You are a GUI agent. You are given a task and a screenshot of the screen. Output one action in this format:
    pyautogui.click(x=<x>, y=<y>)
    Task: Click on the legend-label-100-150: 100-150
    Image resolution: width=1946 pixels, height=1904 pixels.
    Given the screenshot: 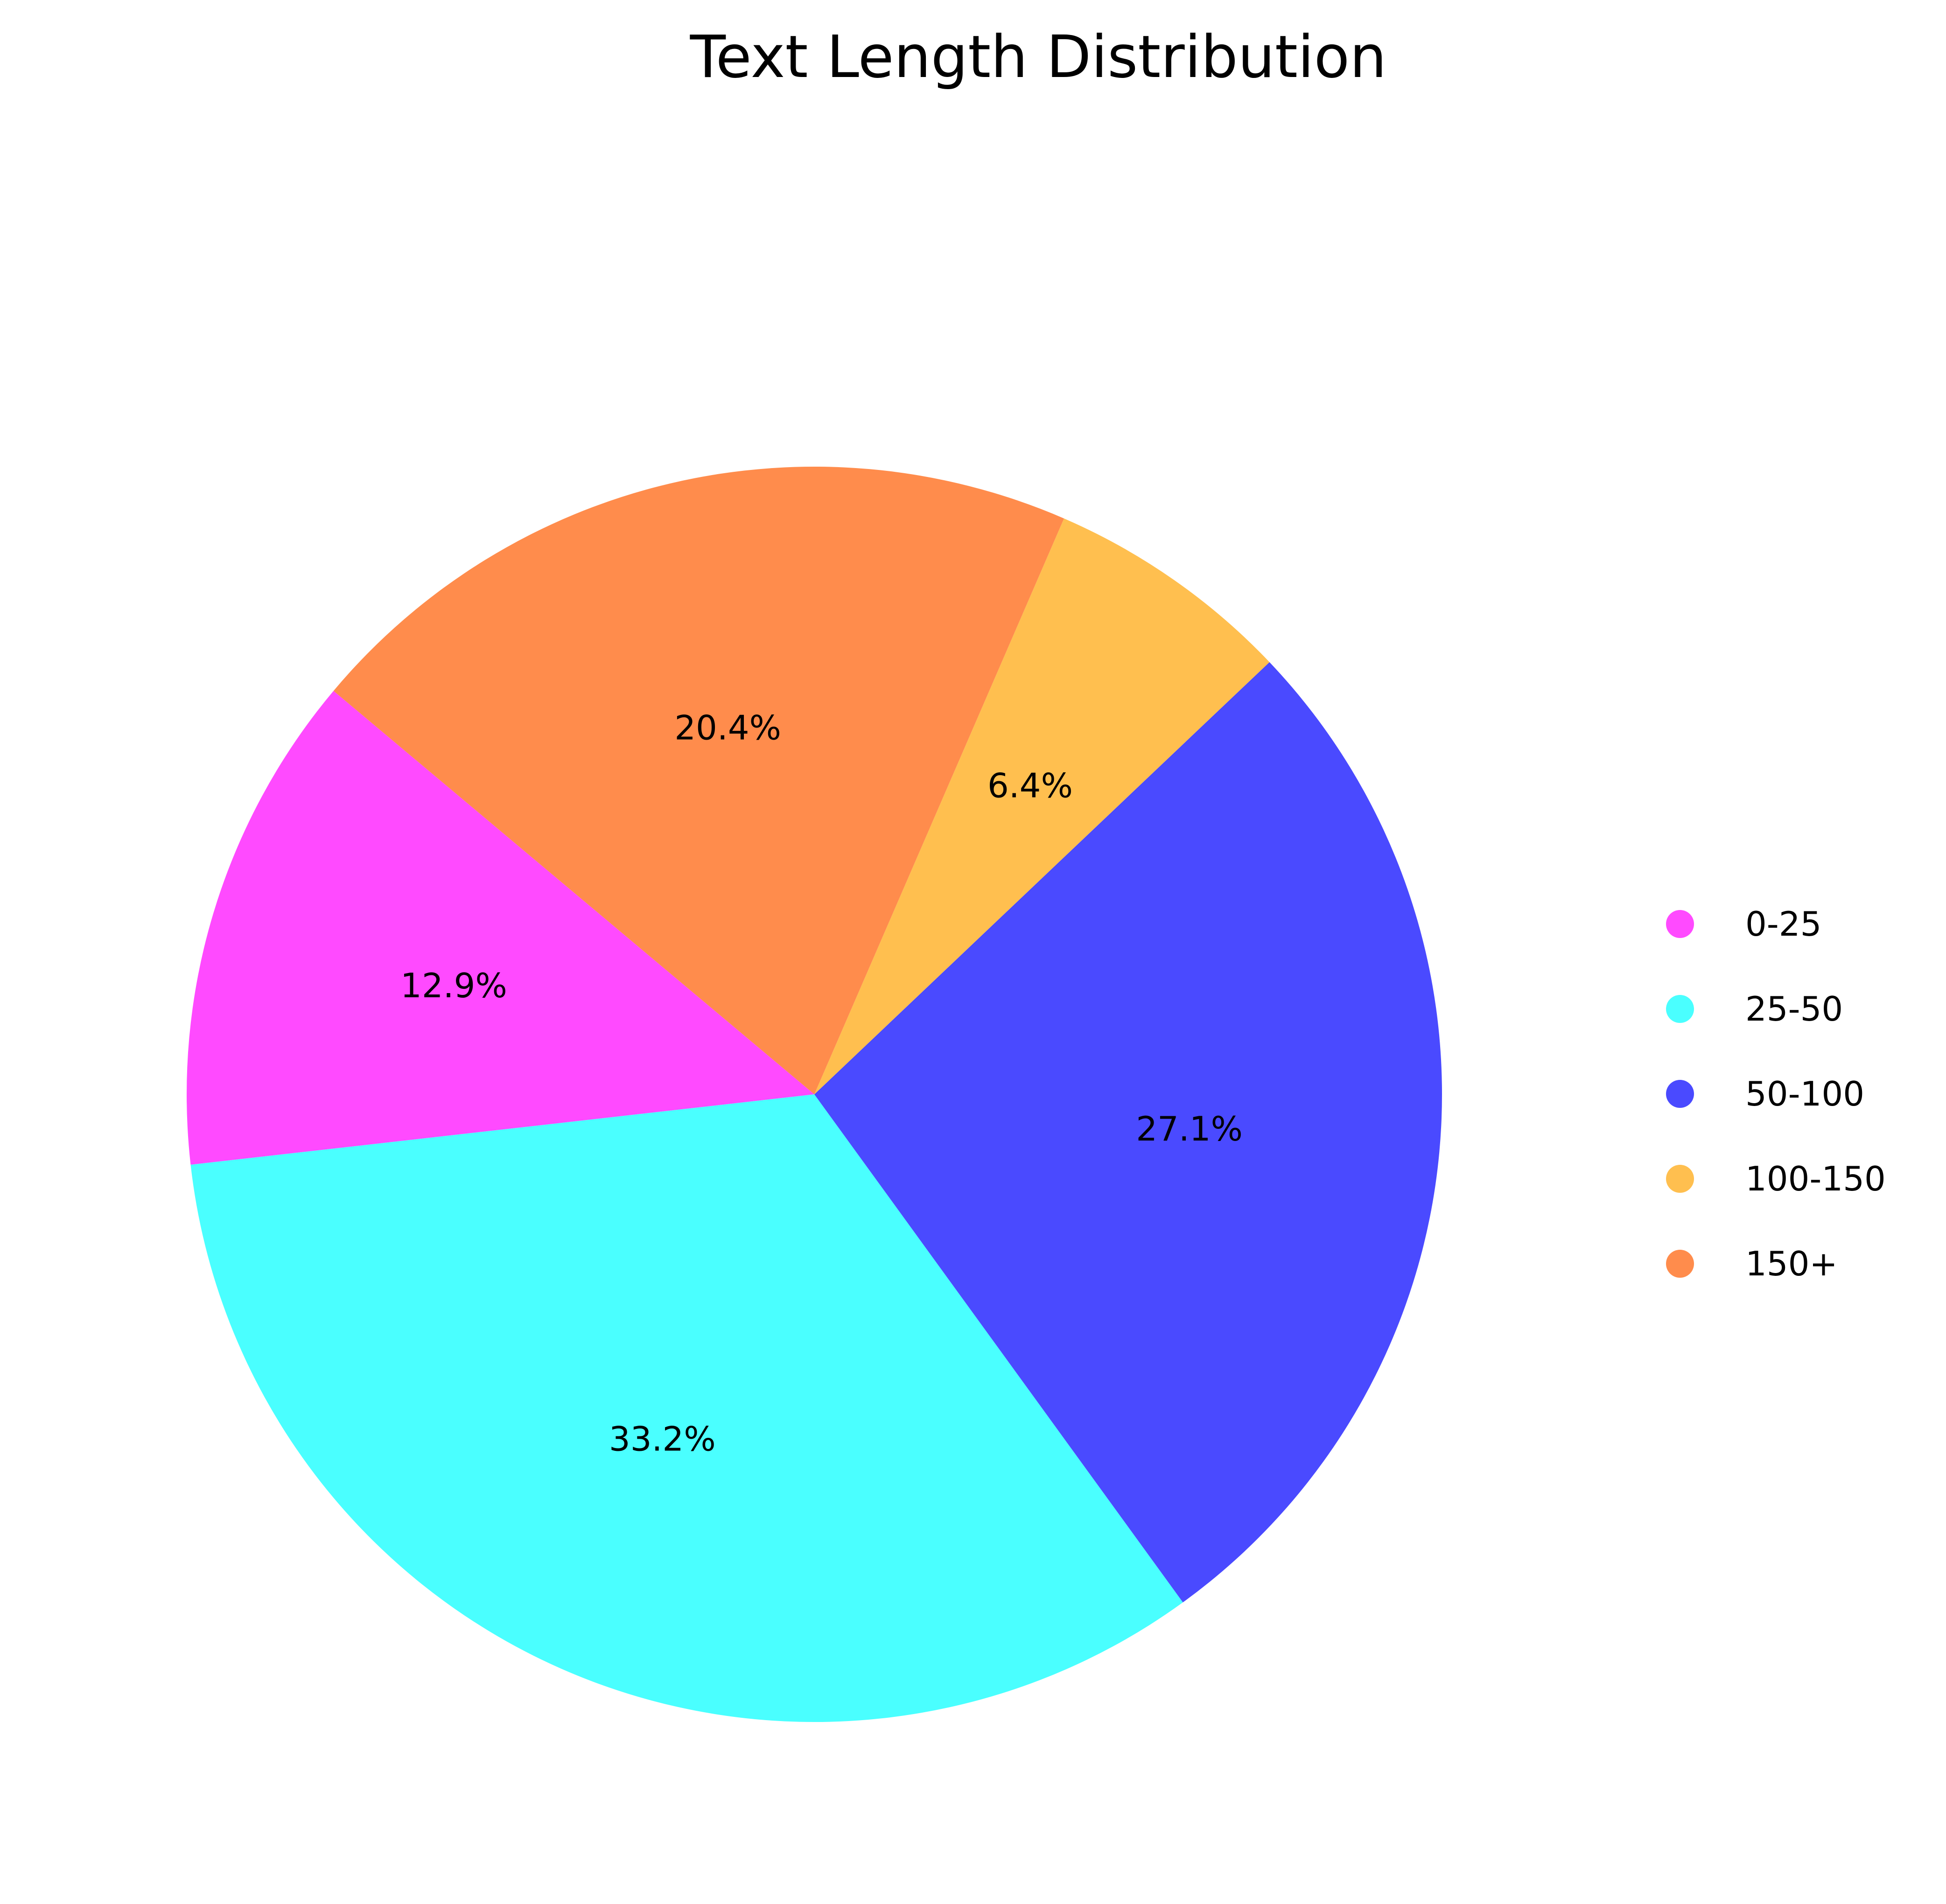 What is the action you would take?
    pyautogui.click(x=1815, y=1178)
    